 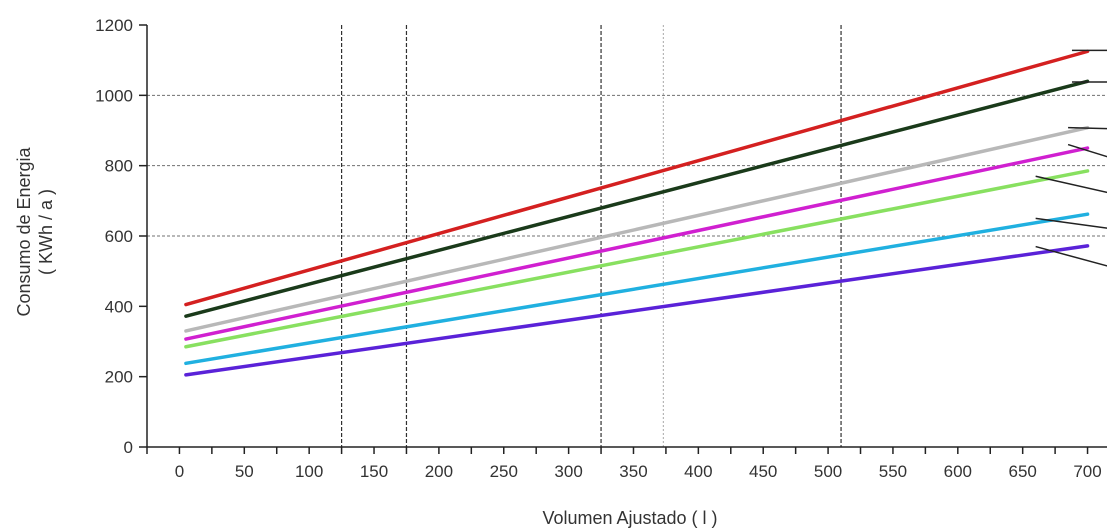 I want to click on x-tick-label: 600, so click(x=958, y=471).